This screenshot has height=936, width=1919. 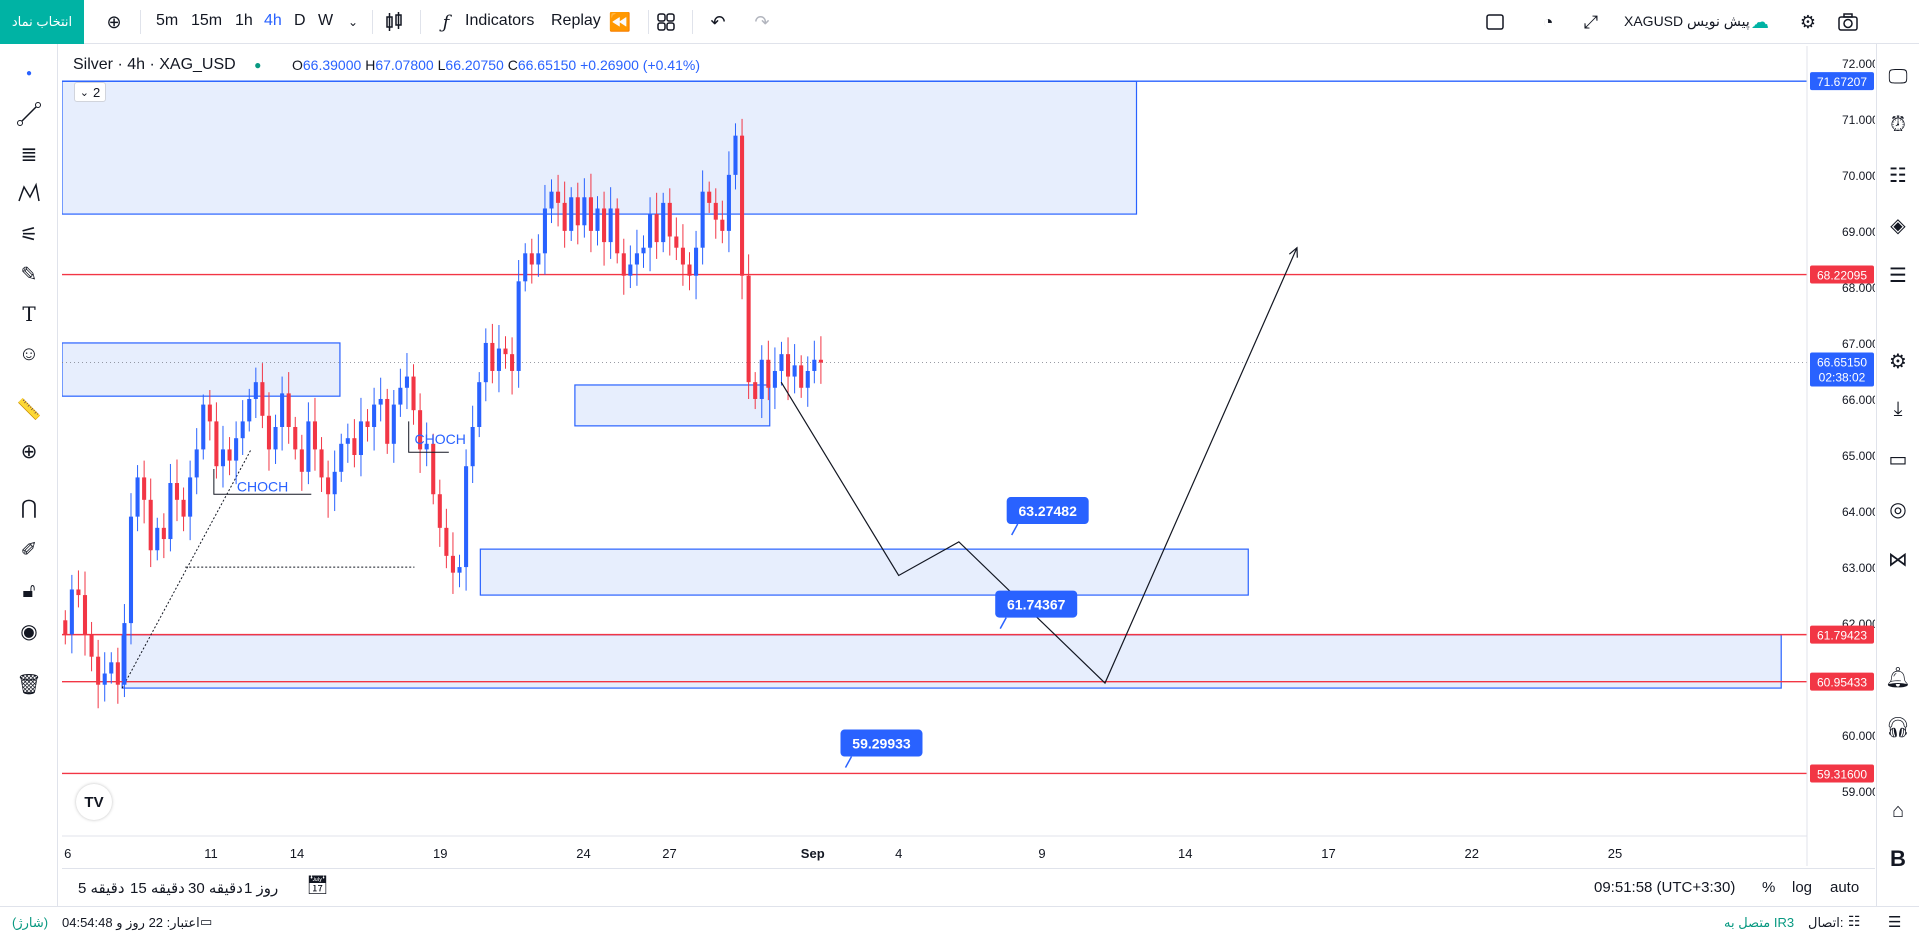 What do you see at coordinates (1760, 21) in the screenshot?
I see `cloud-sync-icon: ☁` at bounding box center [1760, 21].